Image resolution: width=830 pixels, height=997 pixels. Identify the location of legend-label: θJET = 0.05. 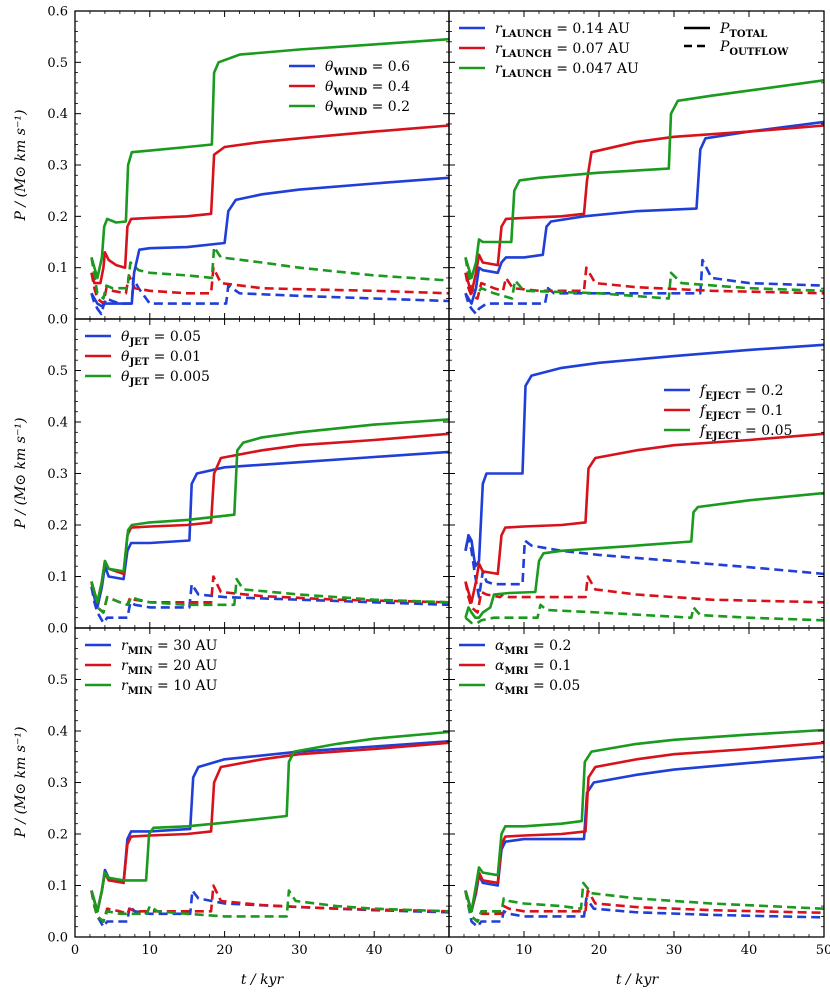
(161, 338).